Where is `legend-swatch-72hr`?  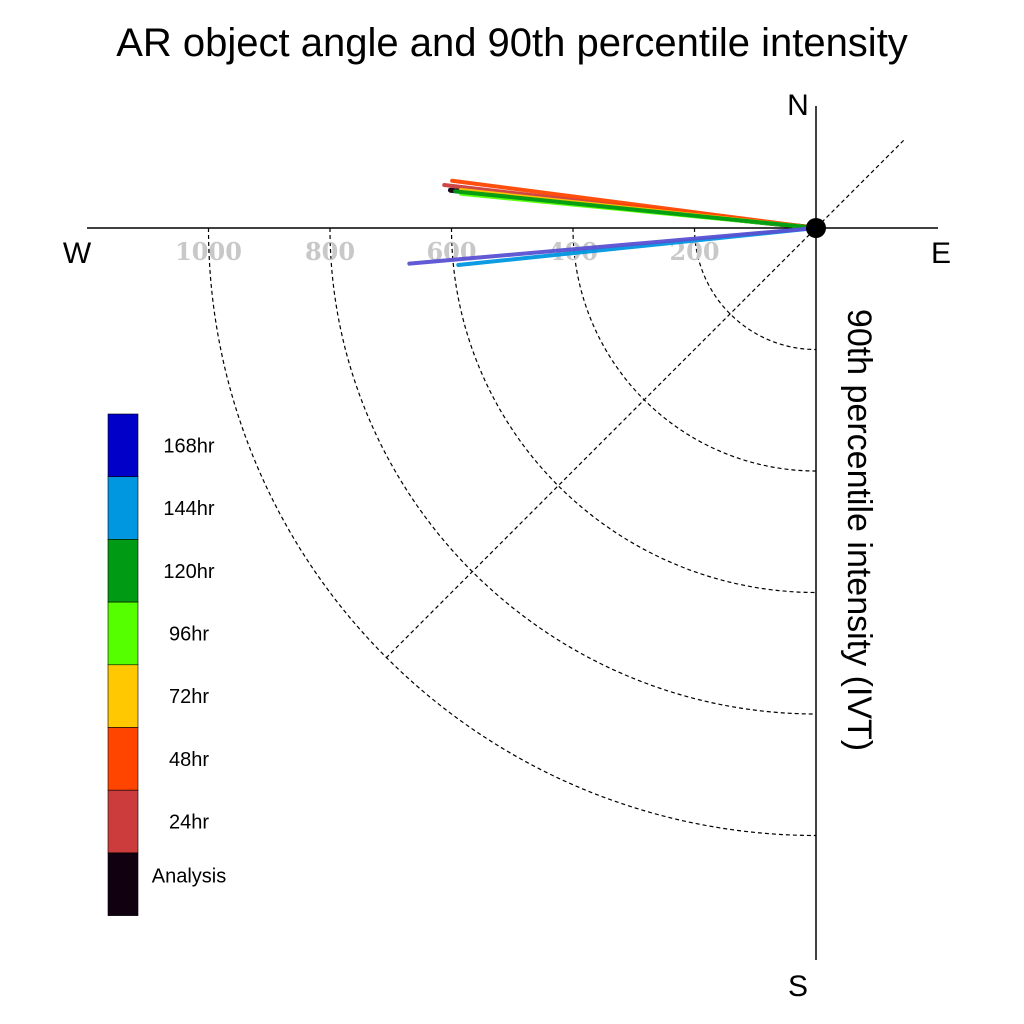
legend-swatch-72hr is located at coordinates (123, 696).